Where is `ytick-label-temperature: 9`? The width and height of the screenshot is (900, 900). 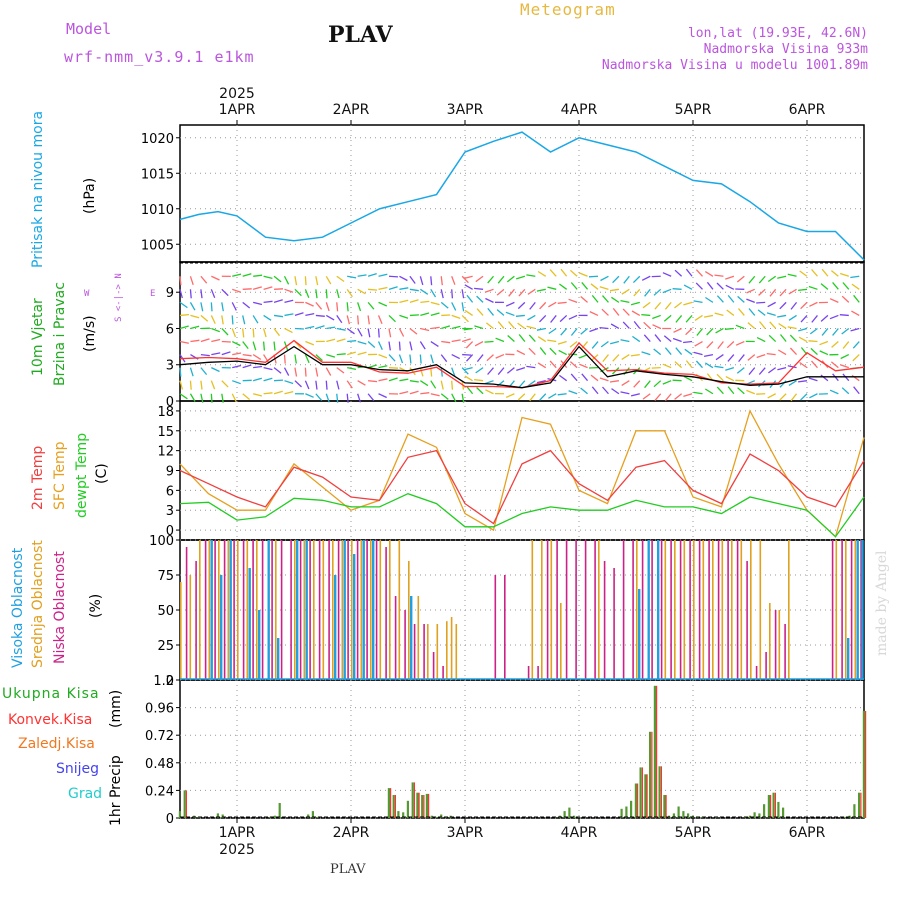 ytick-label-temperature: 9 is located at coordinates (170, 472).